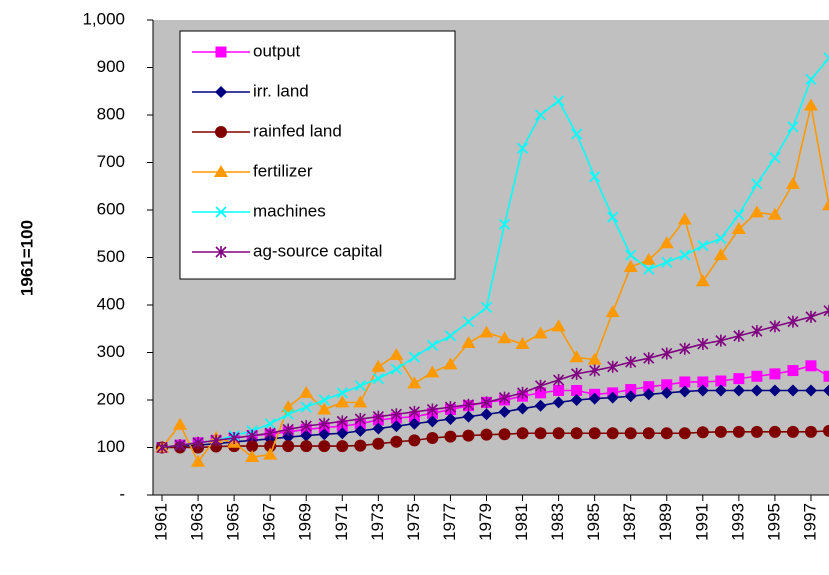  What do you see at coordinates (233, 522) in the screenshot?
I see `x-tick-label: 1965` at bounding box center [233, 522].